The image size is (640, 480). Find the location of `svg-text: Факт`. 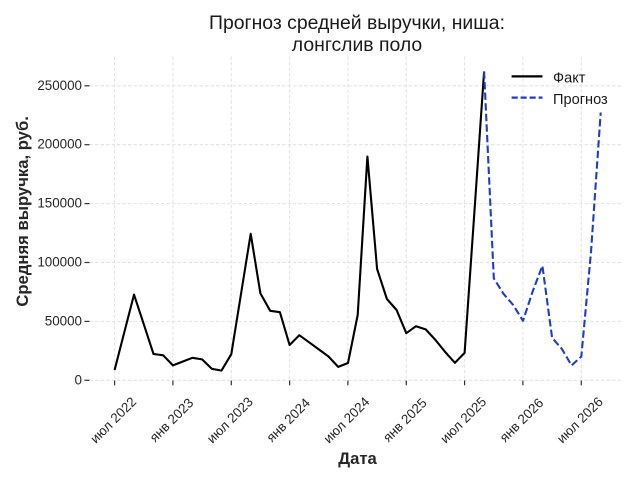

svg-text: Факт is located at coordinates (569, 79).